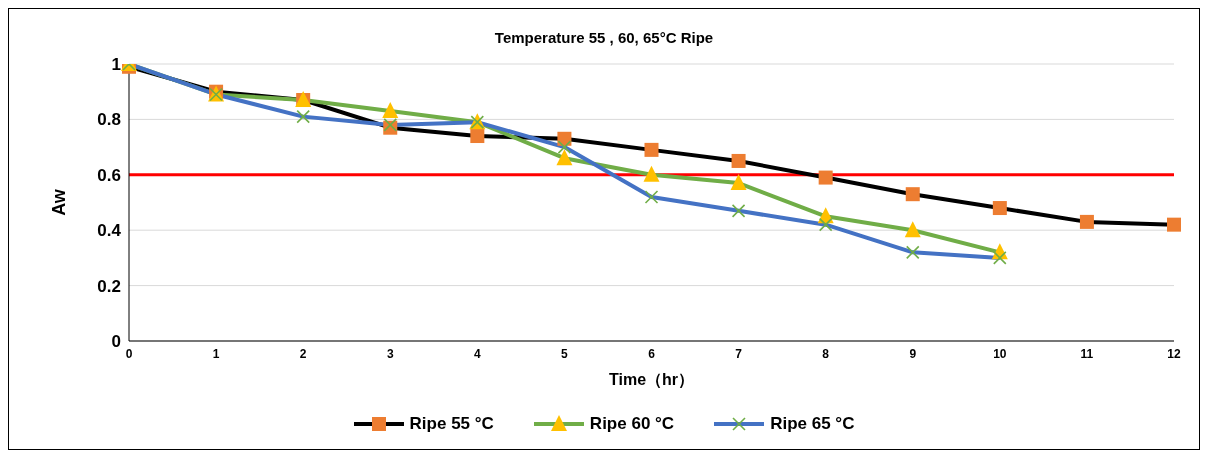 This screenshot has width=1208, height=459. What do you see at coordinates (739, 353) in the screenshot?
I see `x-tick-label: 7` at bounding box center [739, 353].